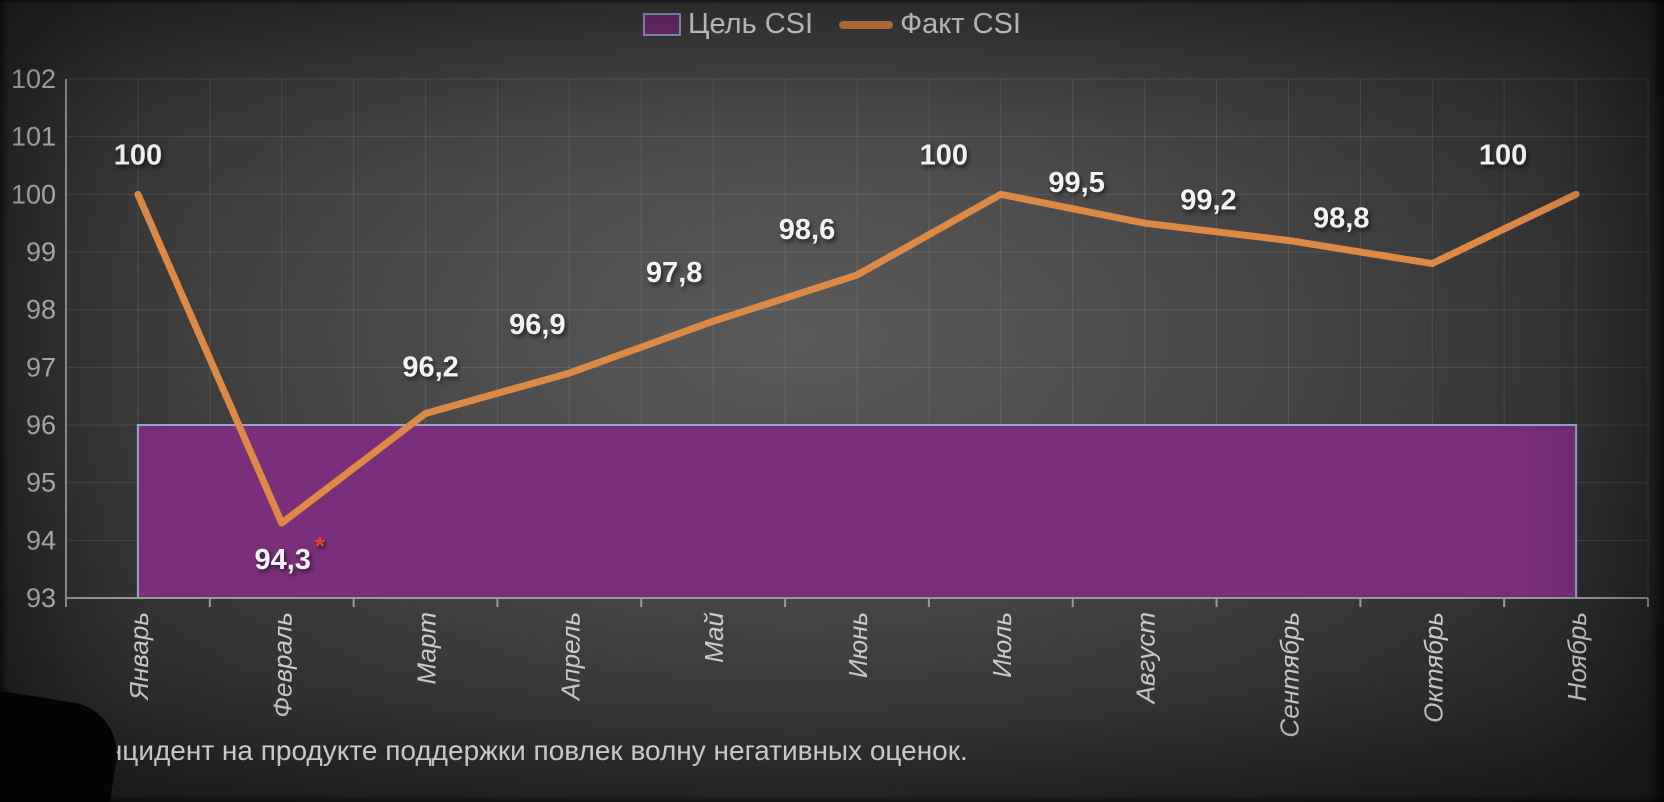 This screenshot has height=802, width=1664. I want to click on svg-text: 99, so click(41, 252).